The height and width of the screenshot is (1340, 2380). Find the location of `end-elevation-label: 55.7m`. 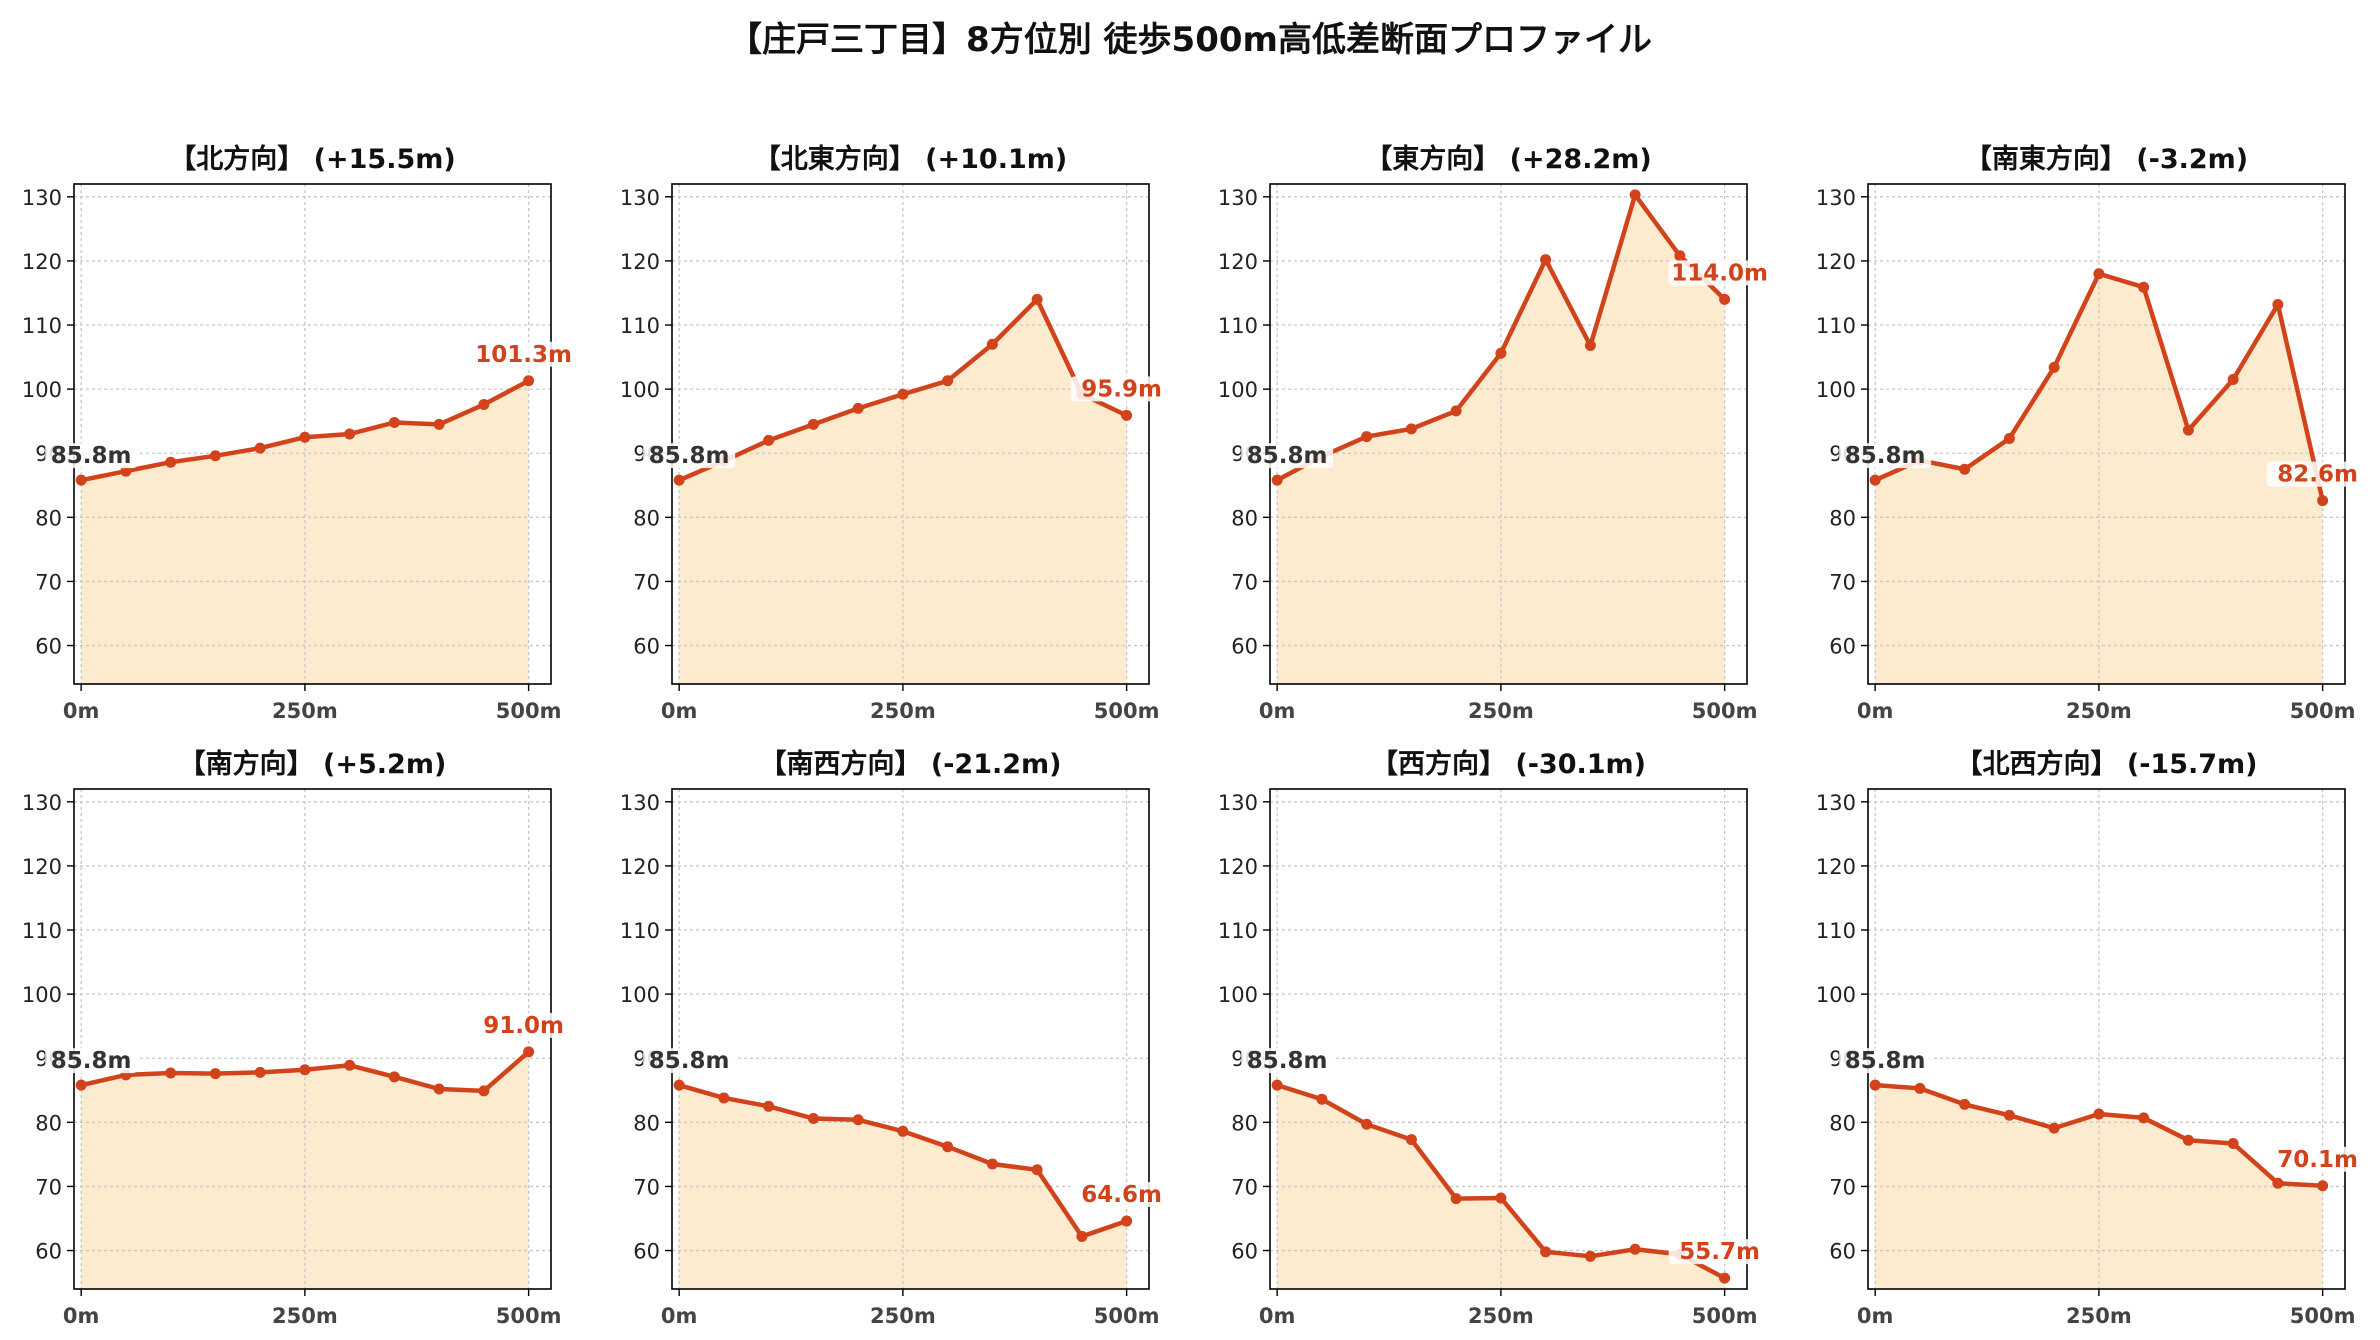

end-elevation-label: 55.7m is located at coordinates (1719, 1252).